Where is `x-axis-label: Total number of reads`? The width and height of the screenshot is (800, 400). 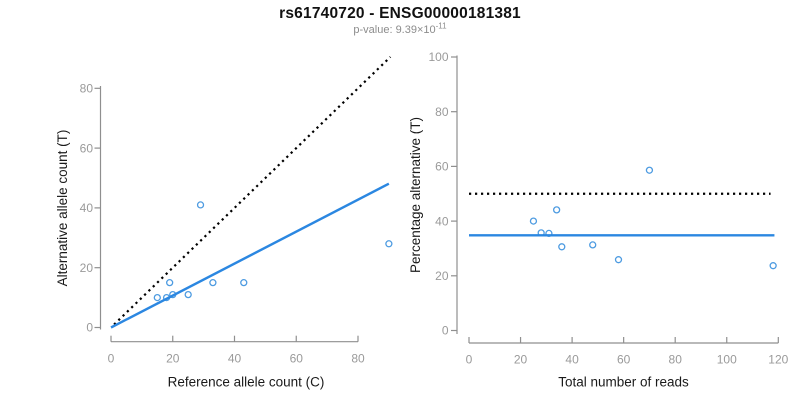
x-axis-label: Total number of reads is located at coordinates (623, 382).